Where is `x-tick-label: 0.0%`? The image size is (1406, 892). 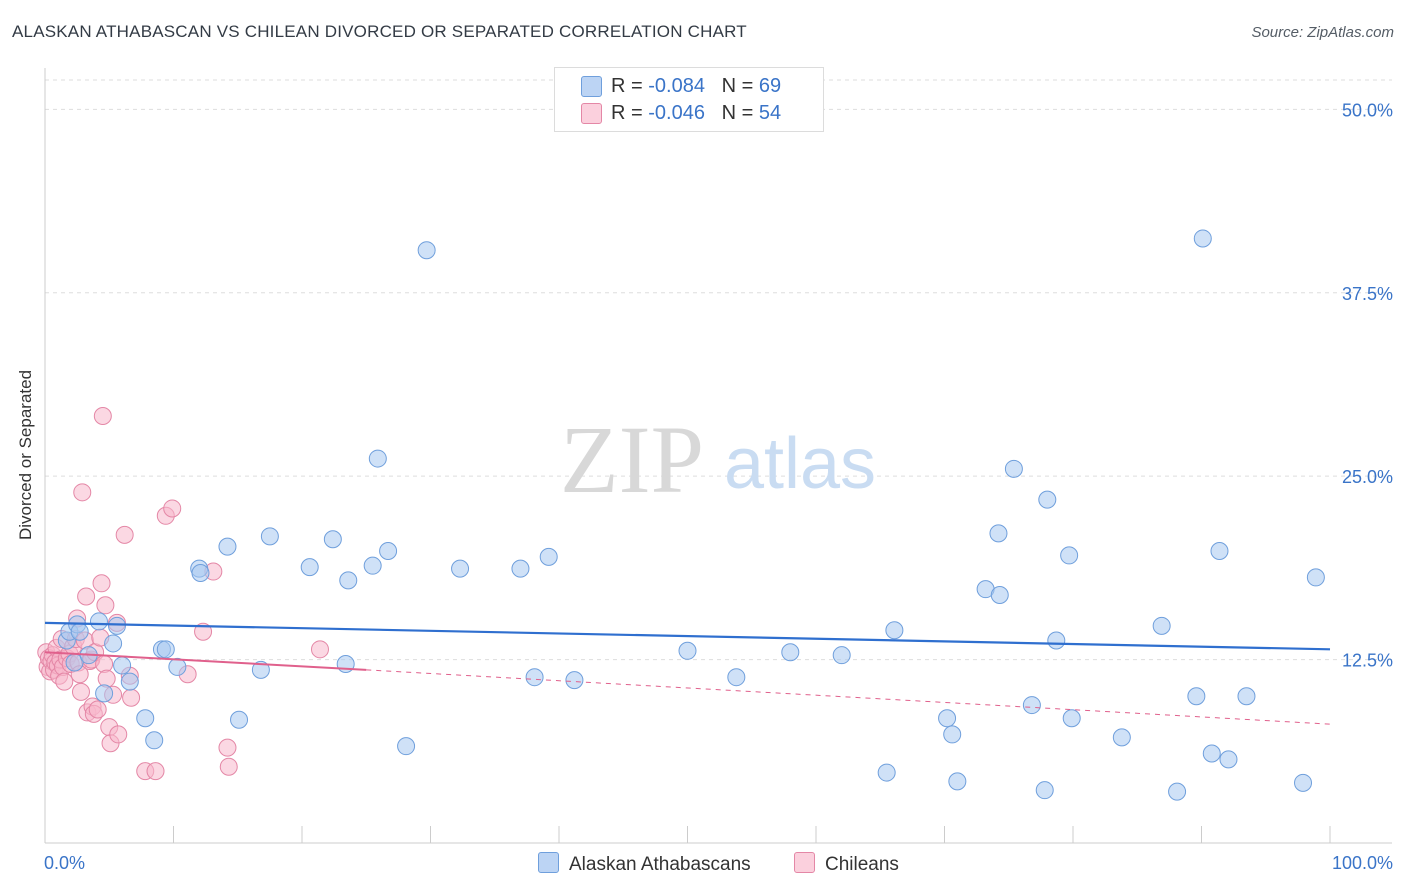 x-tick-label: 0.0% is located at coordinates (64, 863).